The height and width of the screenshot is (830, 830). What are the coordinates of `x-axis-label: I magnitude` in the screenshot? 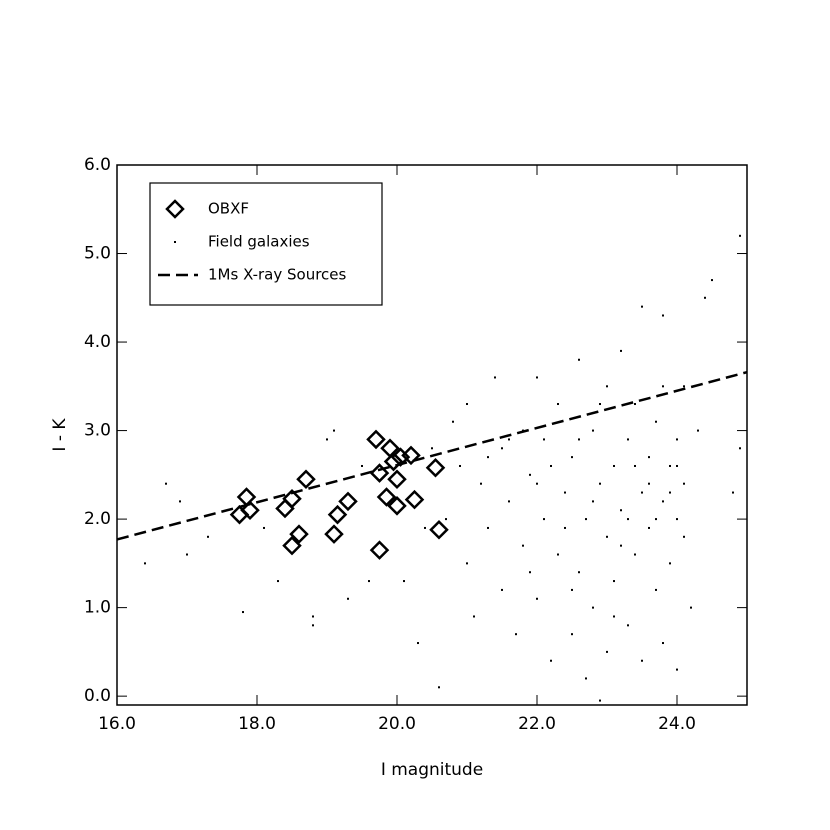 It's located at (432, 770).